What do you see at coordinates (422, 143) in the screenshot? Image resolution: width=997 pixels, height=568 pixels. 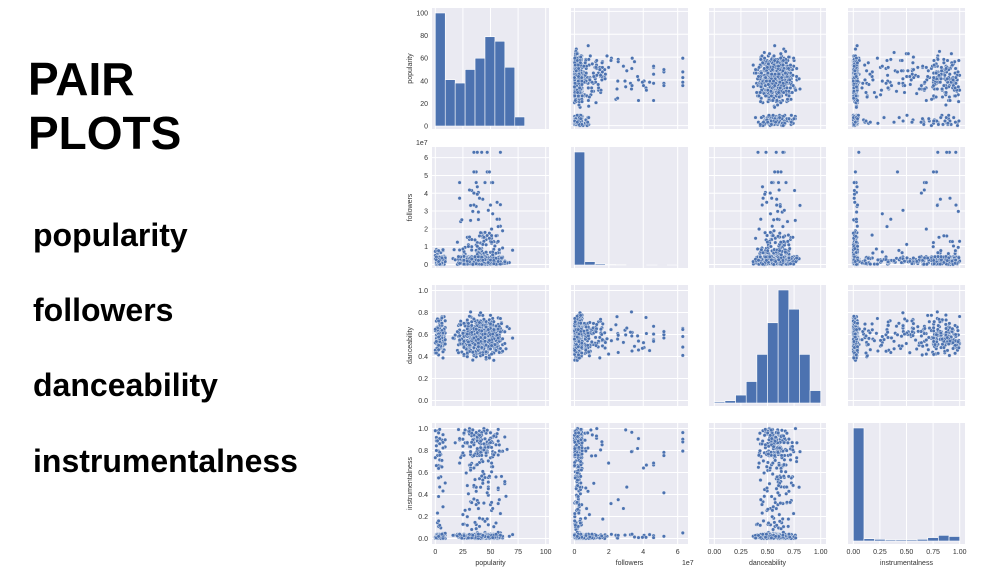 I see `y-scale-label: 1e7` at bounding box center [422, 143].